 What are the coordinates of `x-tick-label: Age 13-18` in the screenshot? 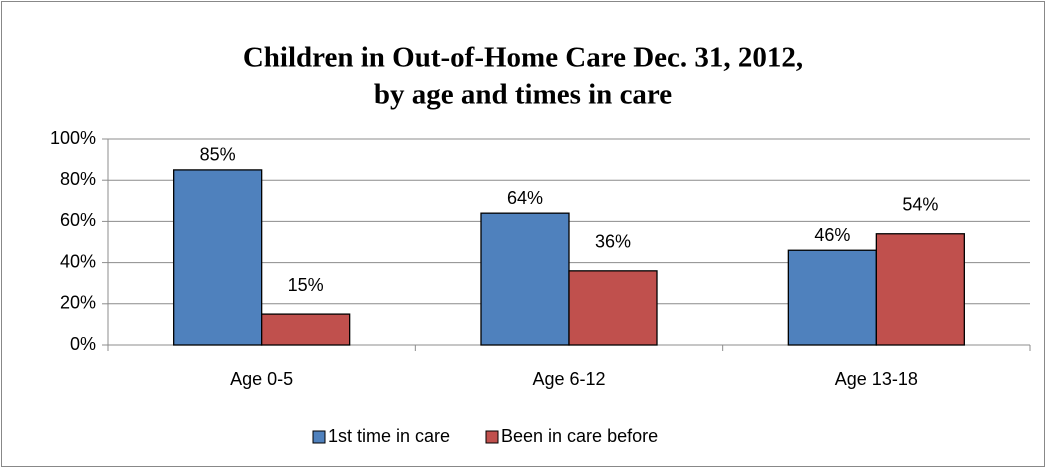 It's located at (876, 379).